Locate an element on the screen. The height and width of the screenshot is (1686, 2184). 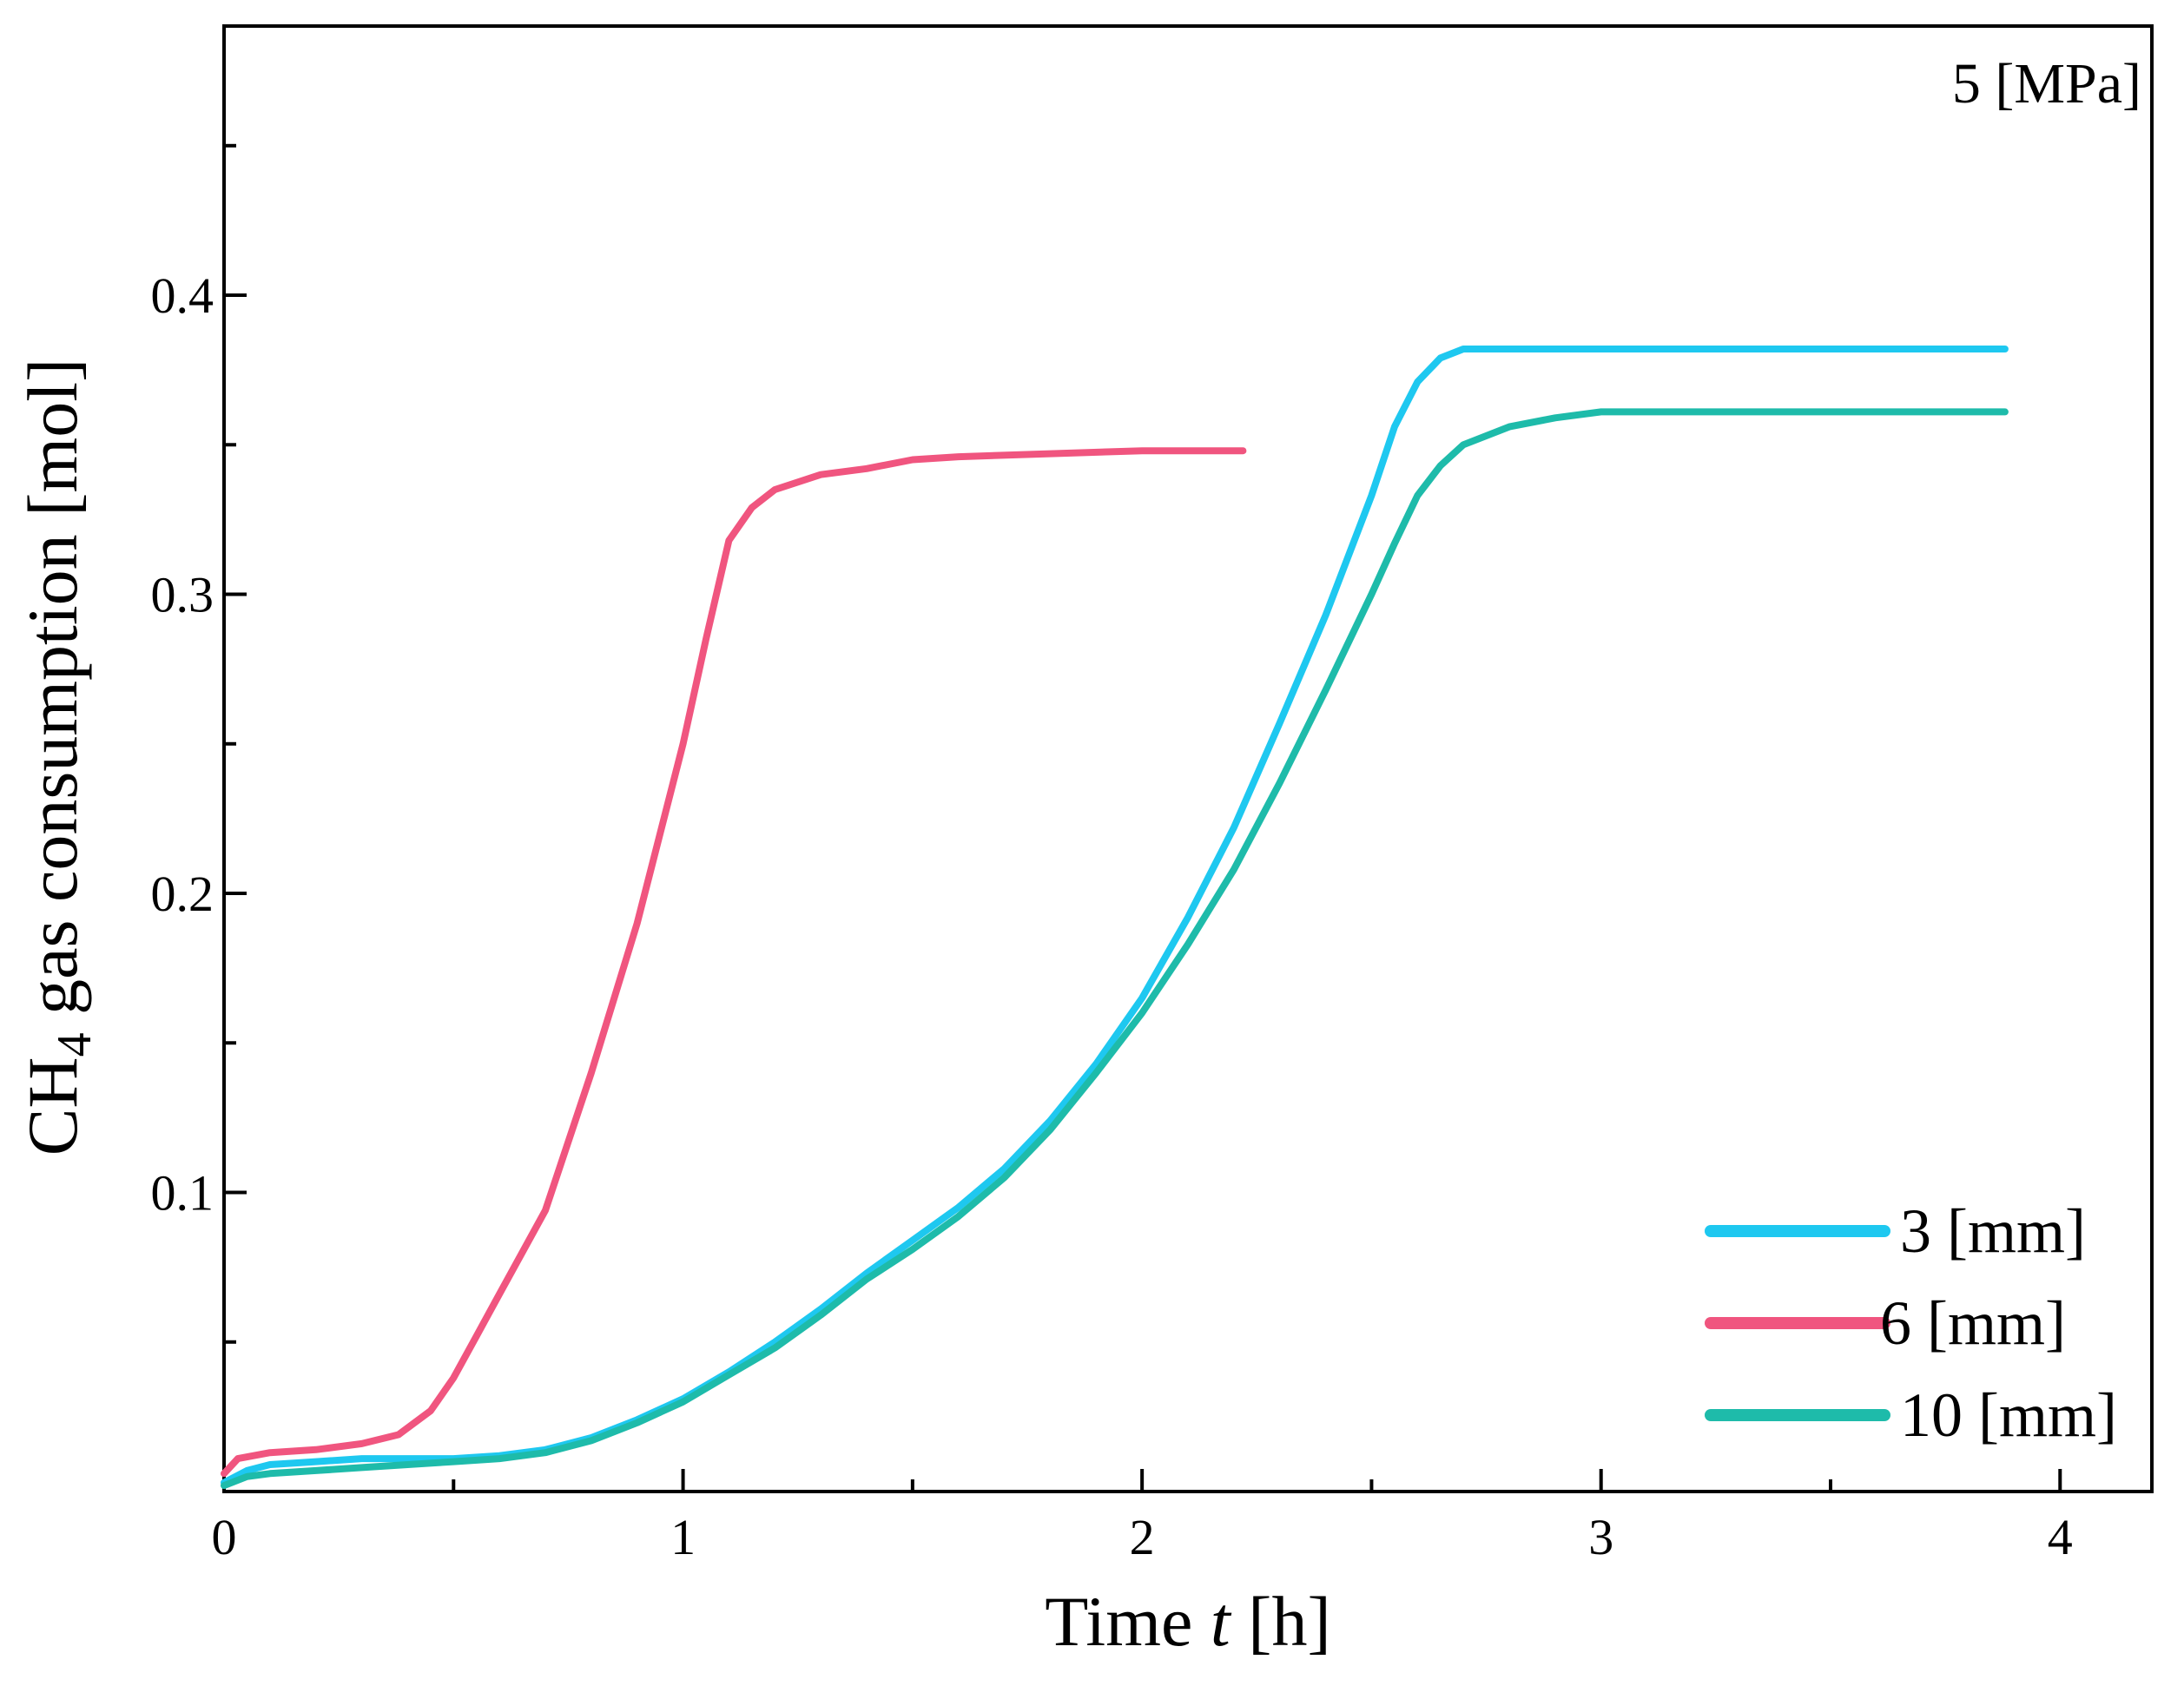
x-axis-title-prefix: Time is located at coordinates (1128, 1621).